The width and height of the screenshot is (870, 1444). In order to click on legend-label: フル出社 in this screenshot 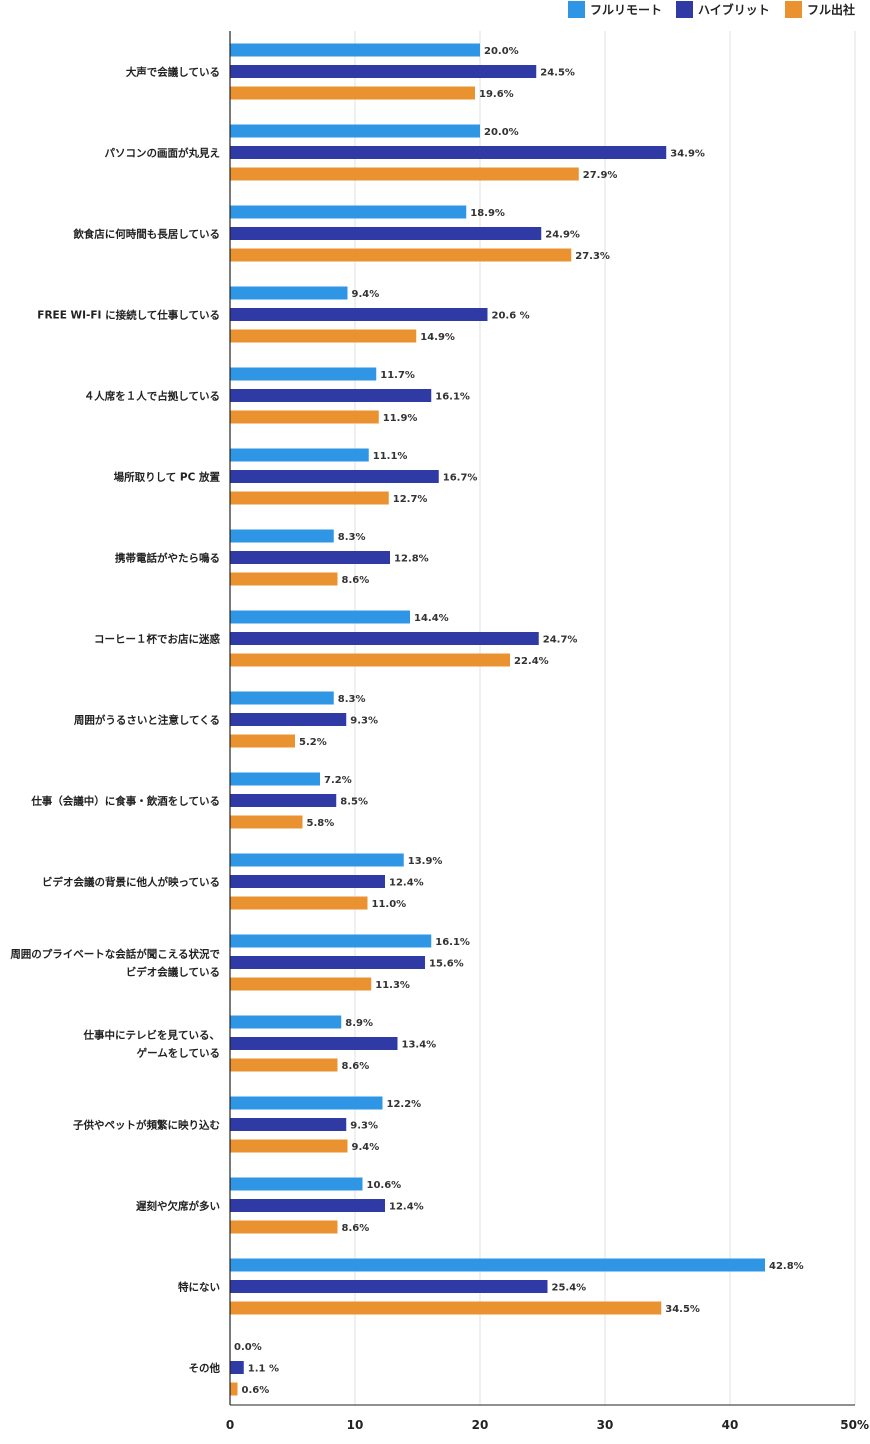, I will do `click(831, 9)`.